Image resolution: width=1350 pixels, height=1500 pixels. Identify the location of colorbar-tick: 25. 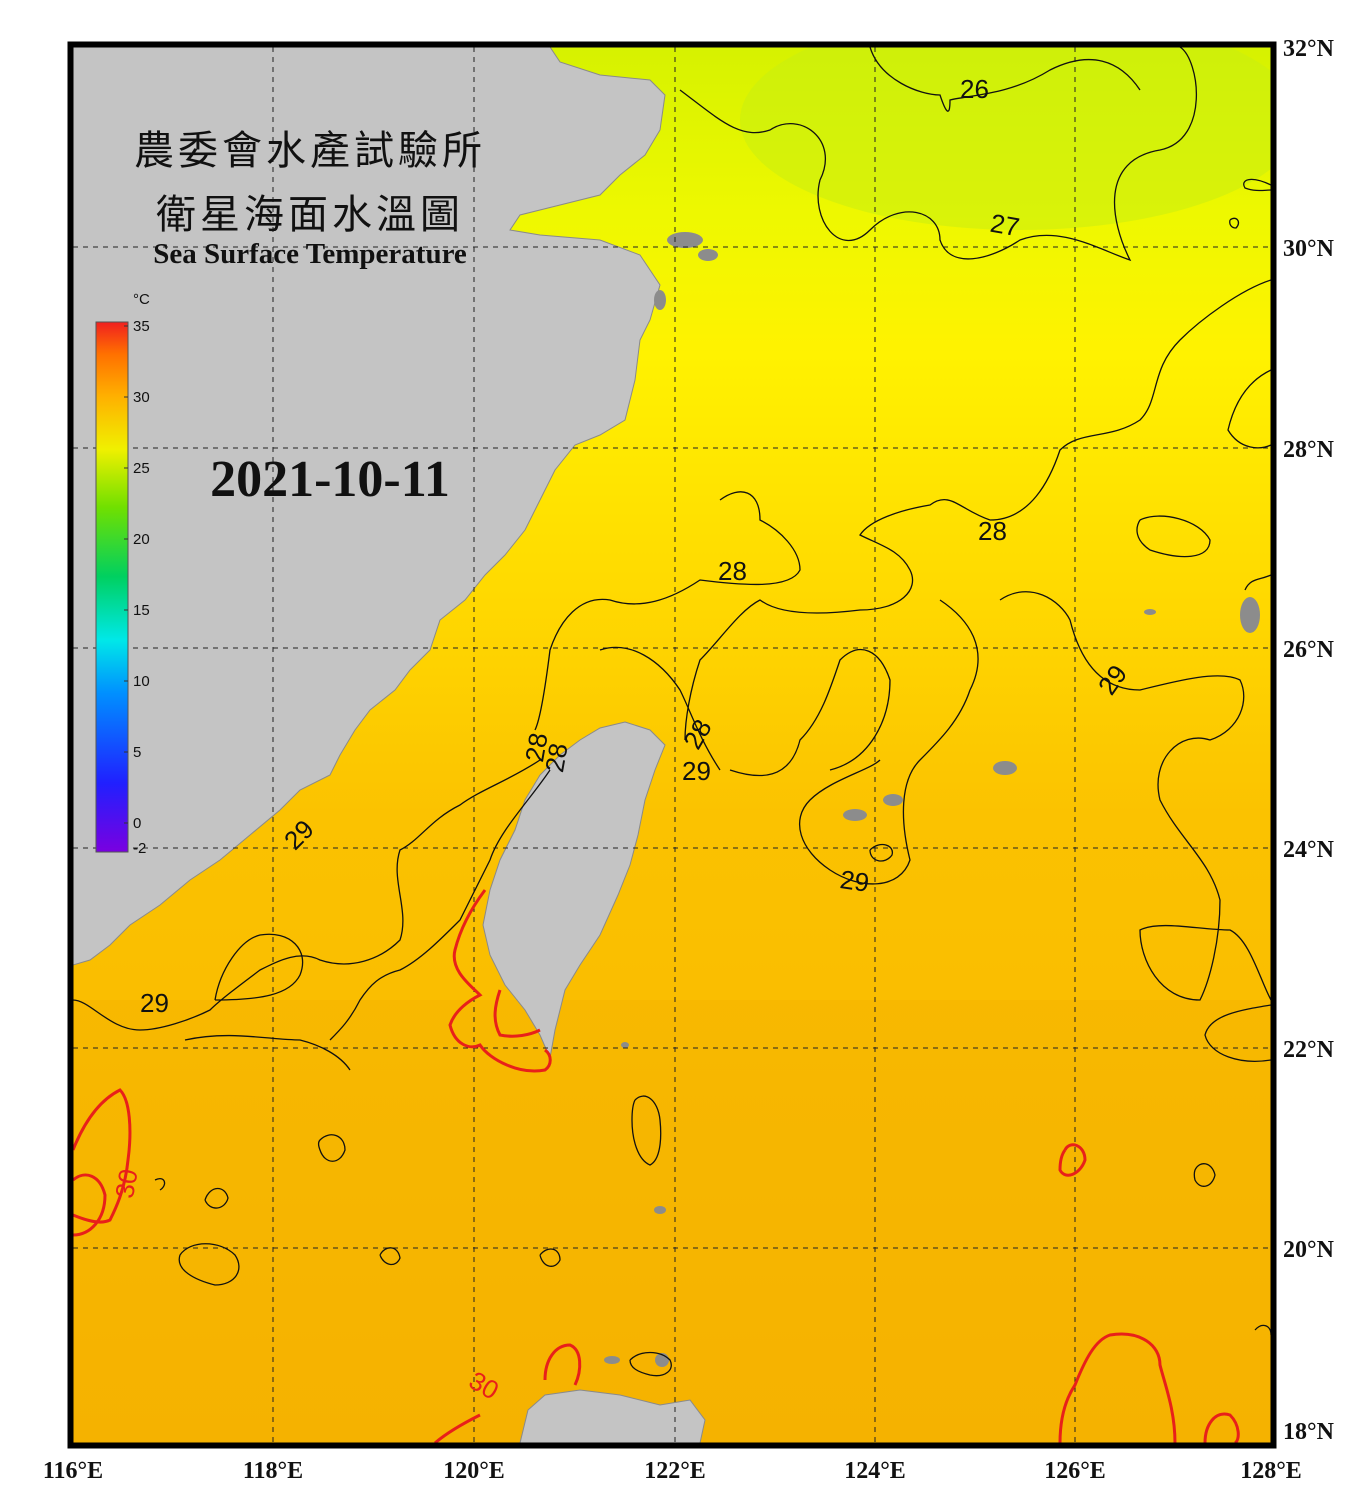
(141, 468).